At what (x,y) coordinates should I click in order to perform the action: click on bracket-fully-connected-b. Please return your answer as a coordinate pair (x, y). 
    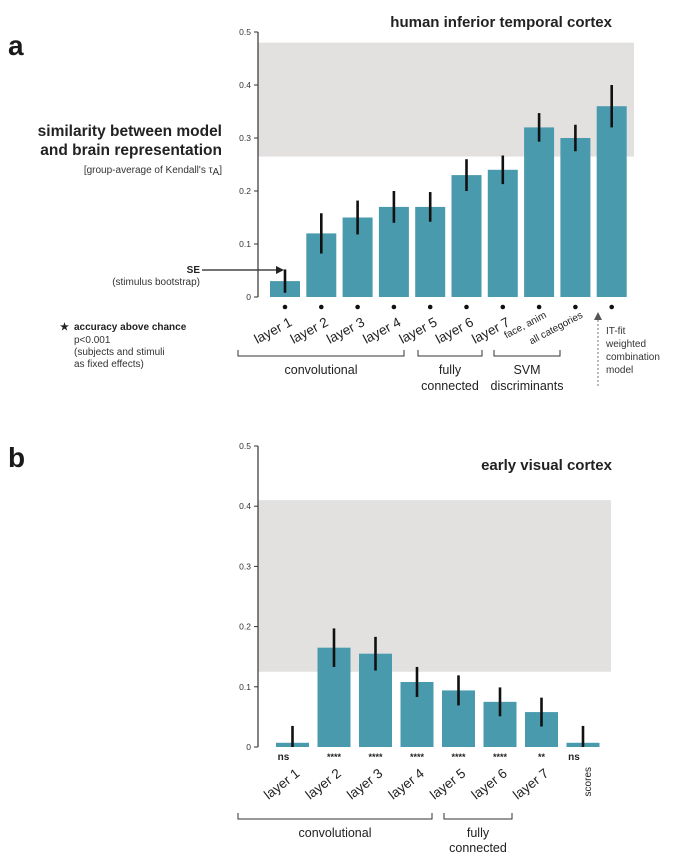
    Looking at the image, I should click on (478, 816).